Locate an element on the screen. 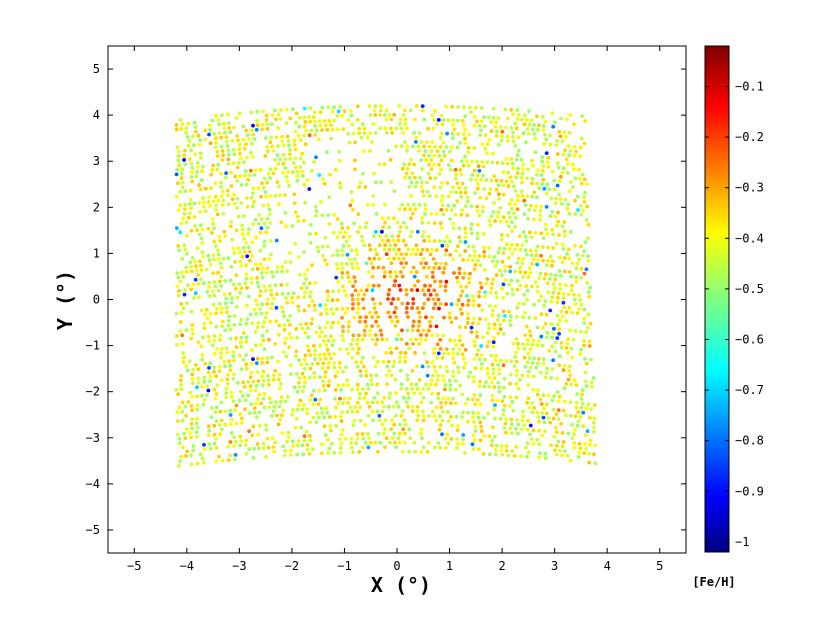  x-tick-label: −2 is located at coordinates (292, 566).